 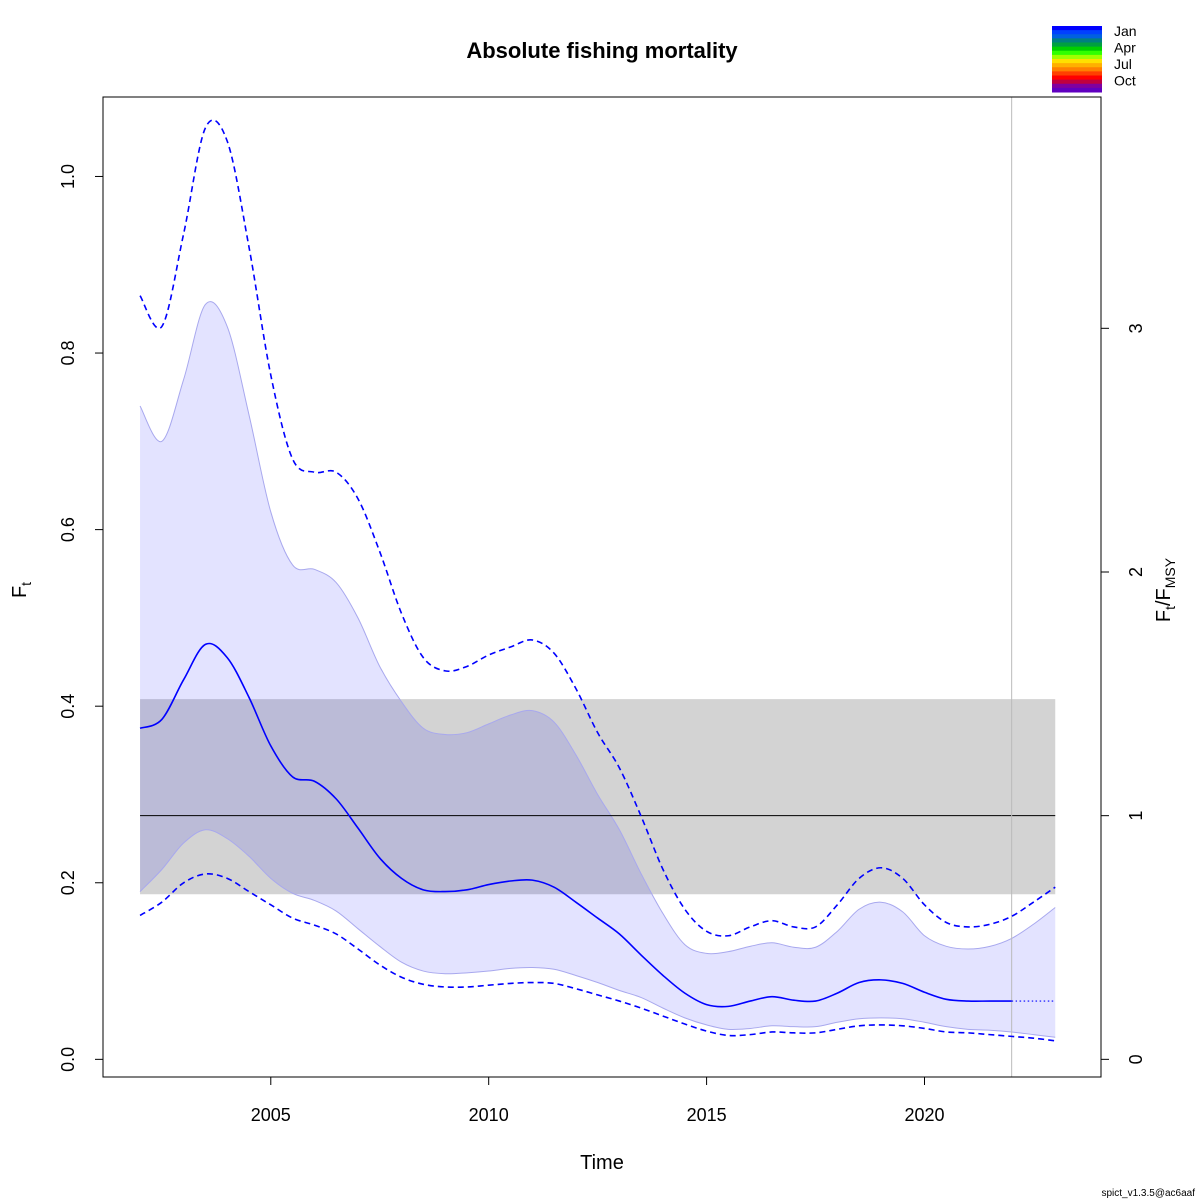 I want to click on y-axis-label-main: F, so click(x=20, y=592).